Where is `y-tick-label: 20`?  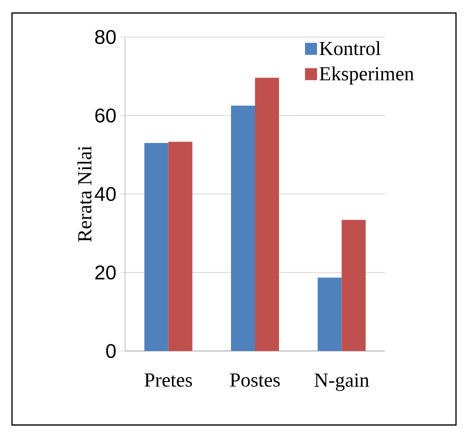 y-tick-label: 20 is located at coordinates (105, 272).